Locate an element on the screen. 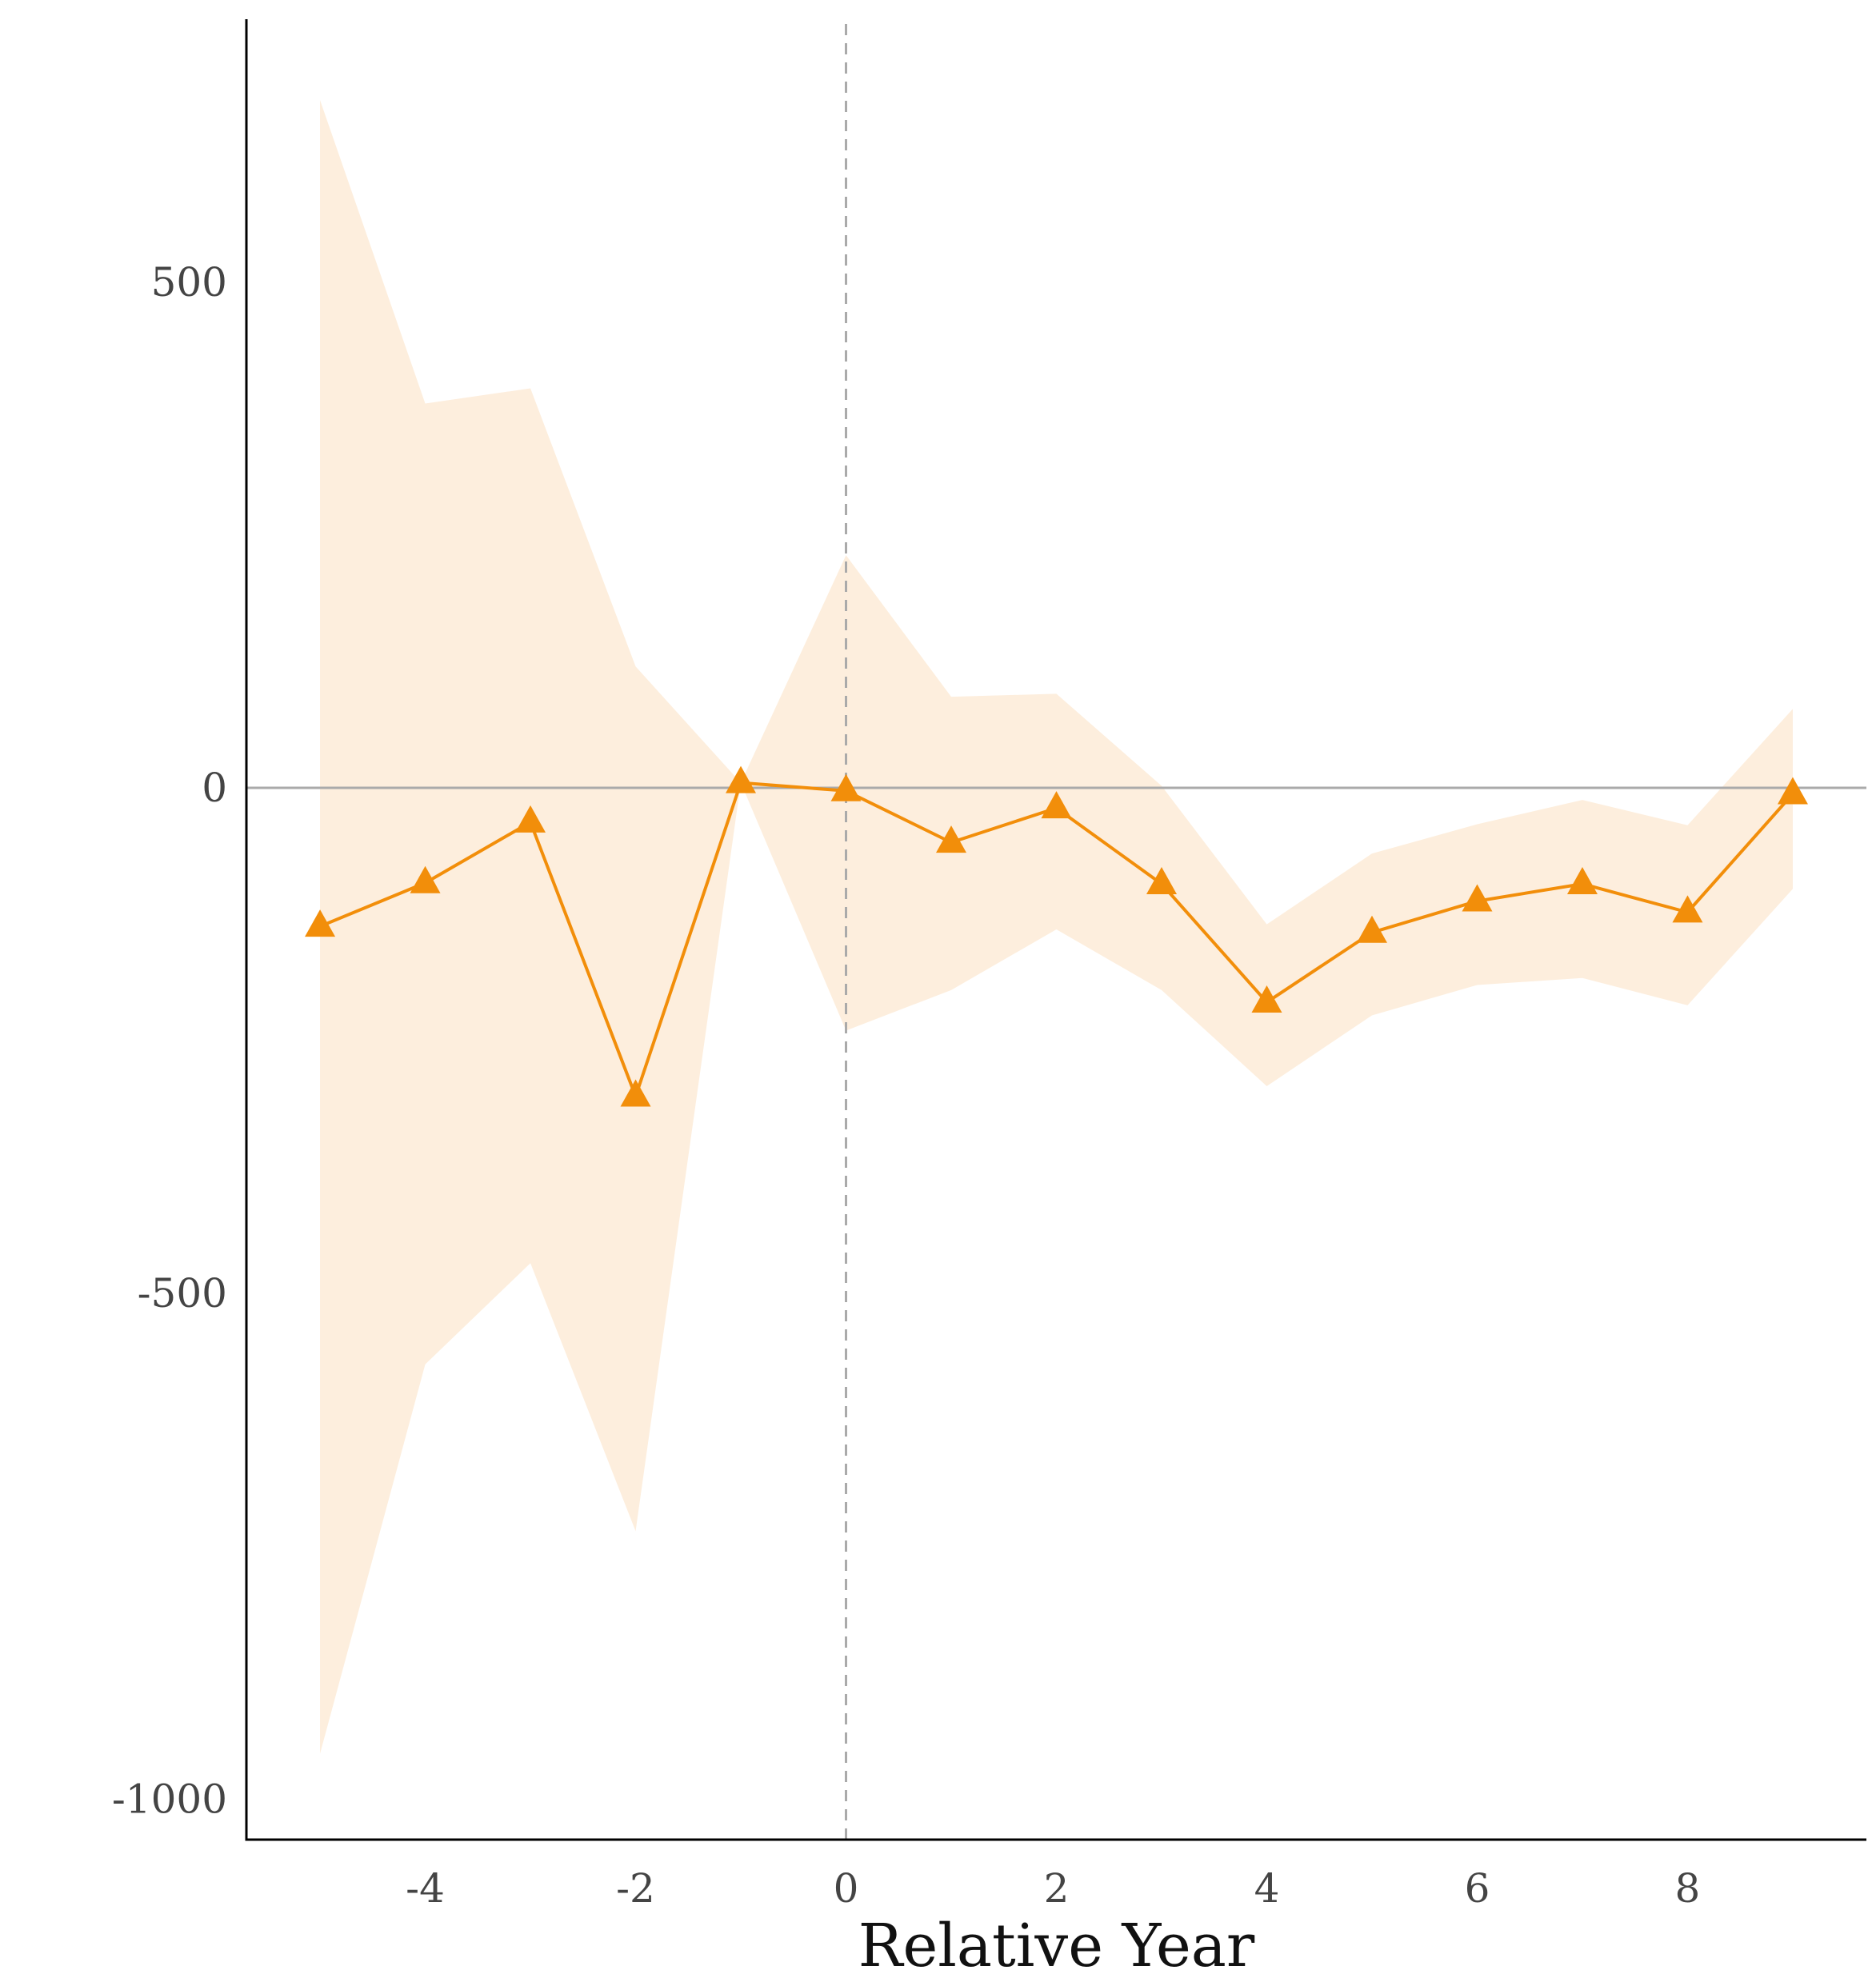 This screenshot has height=1986, width=1876. series-layer is located at coordinates (1056, 936).